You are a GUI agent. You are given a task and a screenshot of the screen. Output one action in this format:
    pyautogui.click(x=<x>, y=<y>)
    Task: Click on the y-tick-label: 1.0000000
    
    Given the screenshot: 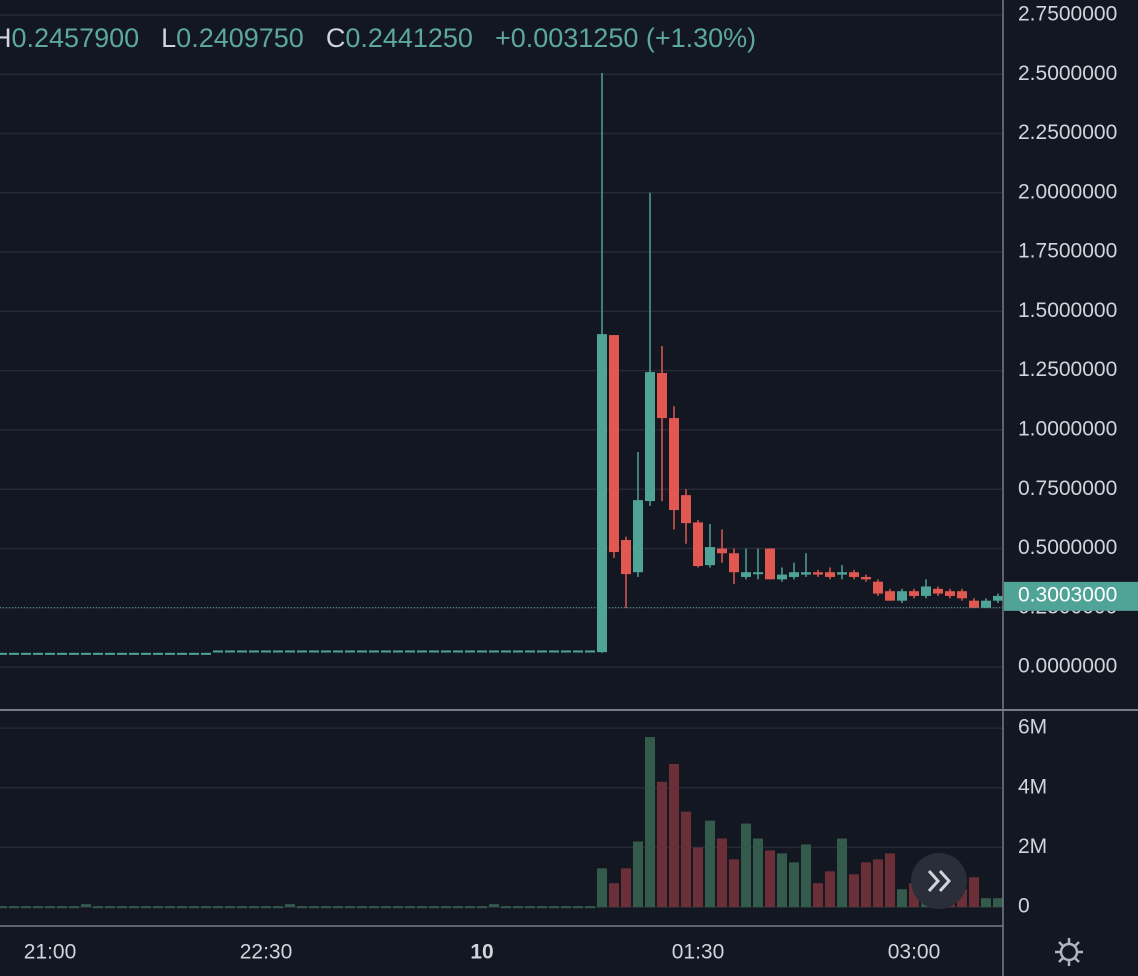 What is the action you would take?
    pyautogui.click(x=1067, y=428)
    